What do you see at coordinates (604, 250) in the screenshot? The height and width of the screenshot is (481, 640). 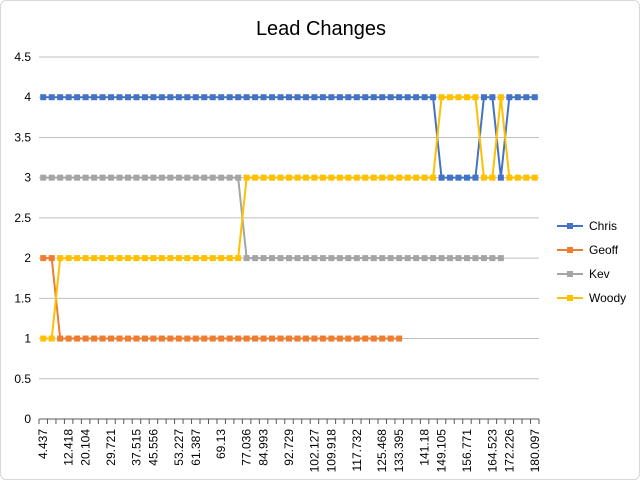 I see `legend-label: Geoff` at bounding box center [604, 250].